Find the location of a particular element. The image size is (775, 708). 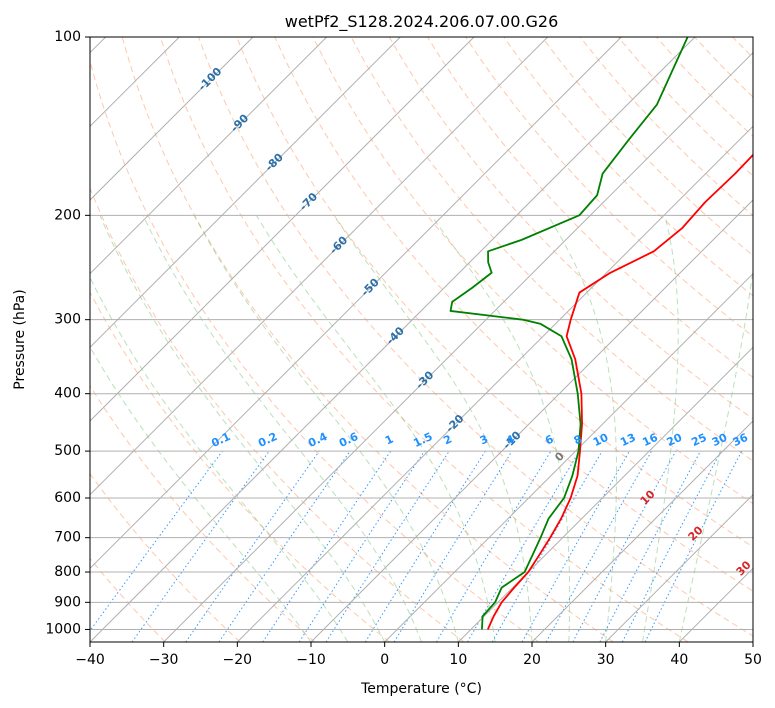

mixing-ratio-label: 0.1 is located at coordinates (220, 440).